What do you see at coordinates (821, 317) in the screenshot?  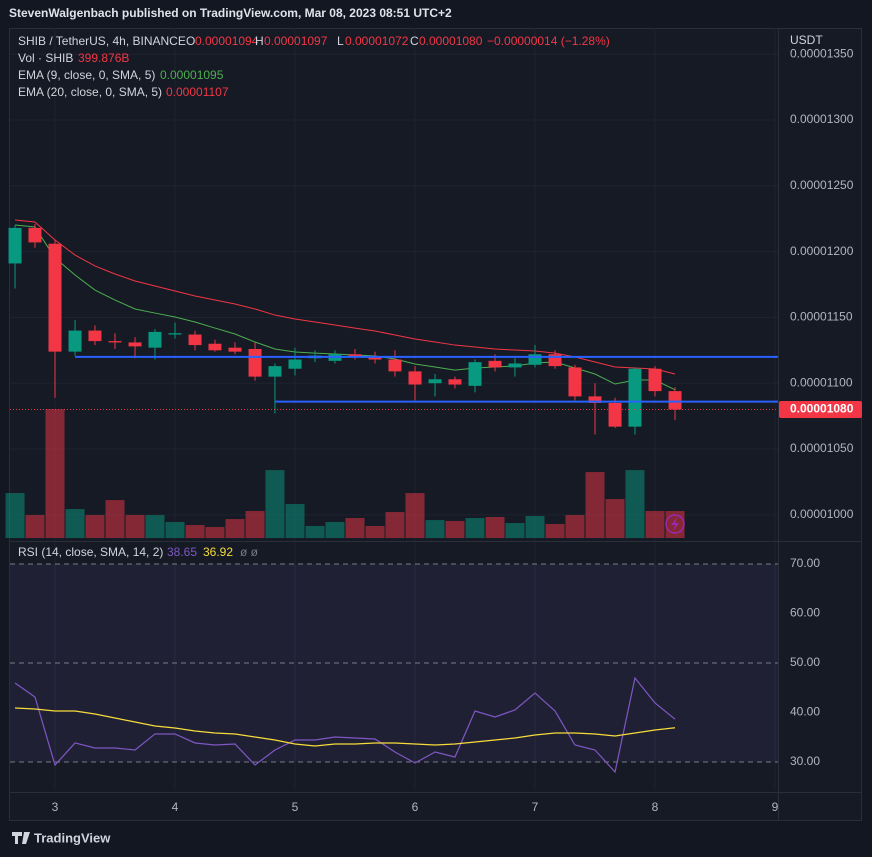 I see `y-tick-label: 0.00001150` at bounding box center [821, 317].